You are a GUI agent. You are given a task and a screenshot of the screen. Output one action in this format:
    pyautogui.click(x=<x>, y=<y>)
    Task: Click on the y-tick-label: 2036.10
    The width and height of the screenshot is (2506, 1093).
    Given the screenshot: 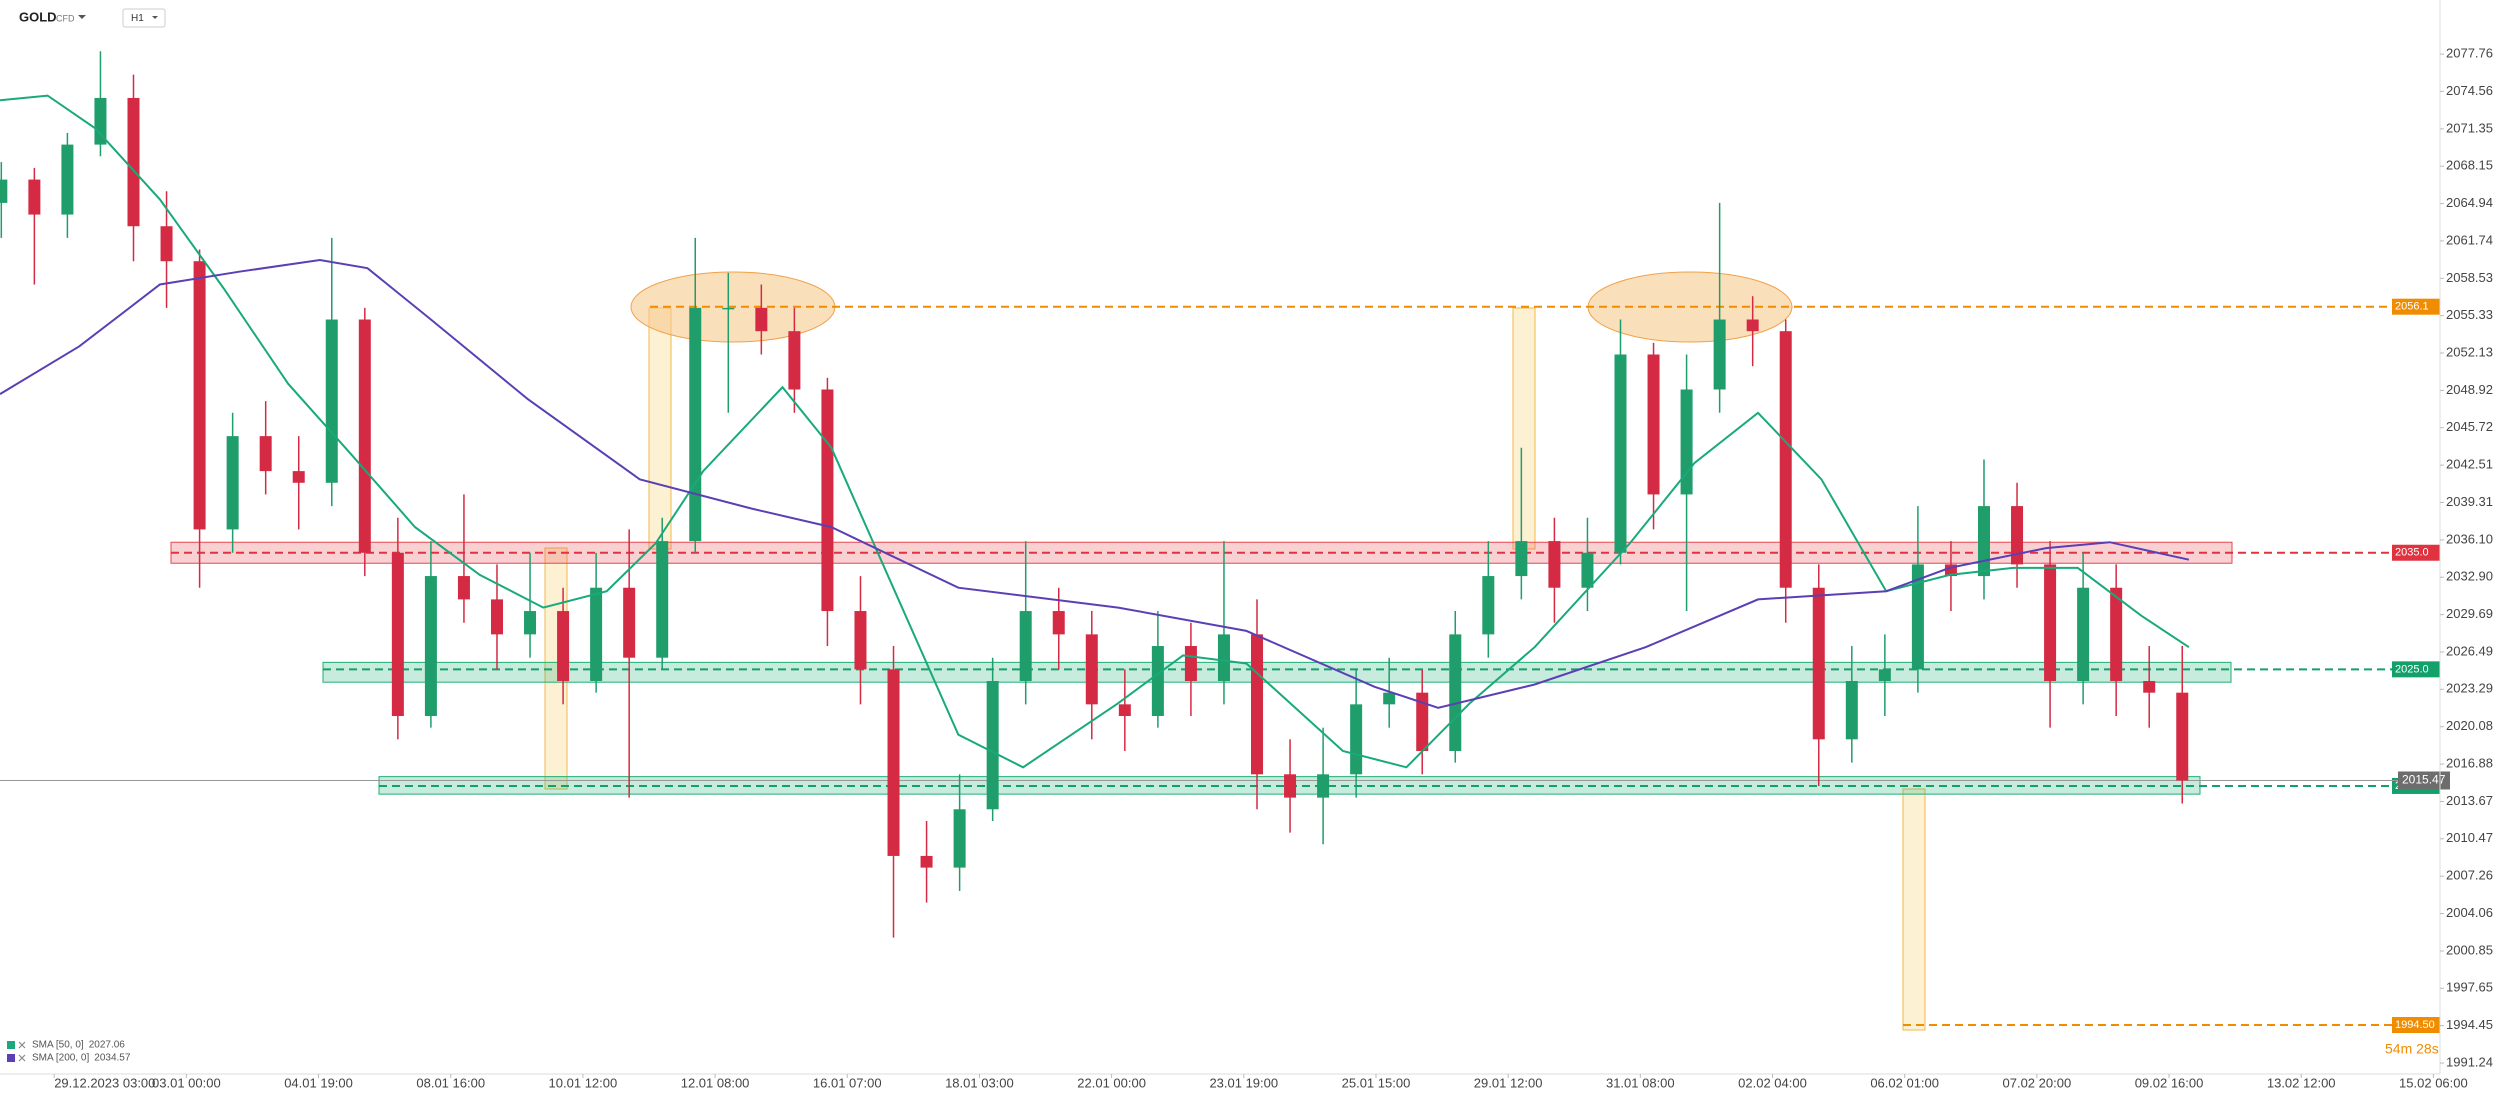 What is the action you would take?
    pyautogui.click(x=2469, y=538)
    